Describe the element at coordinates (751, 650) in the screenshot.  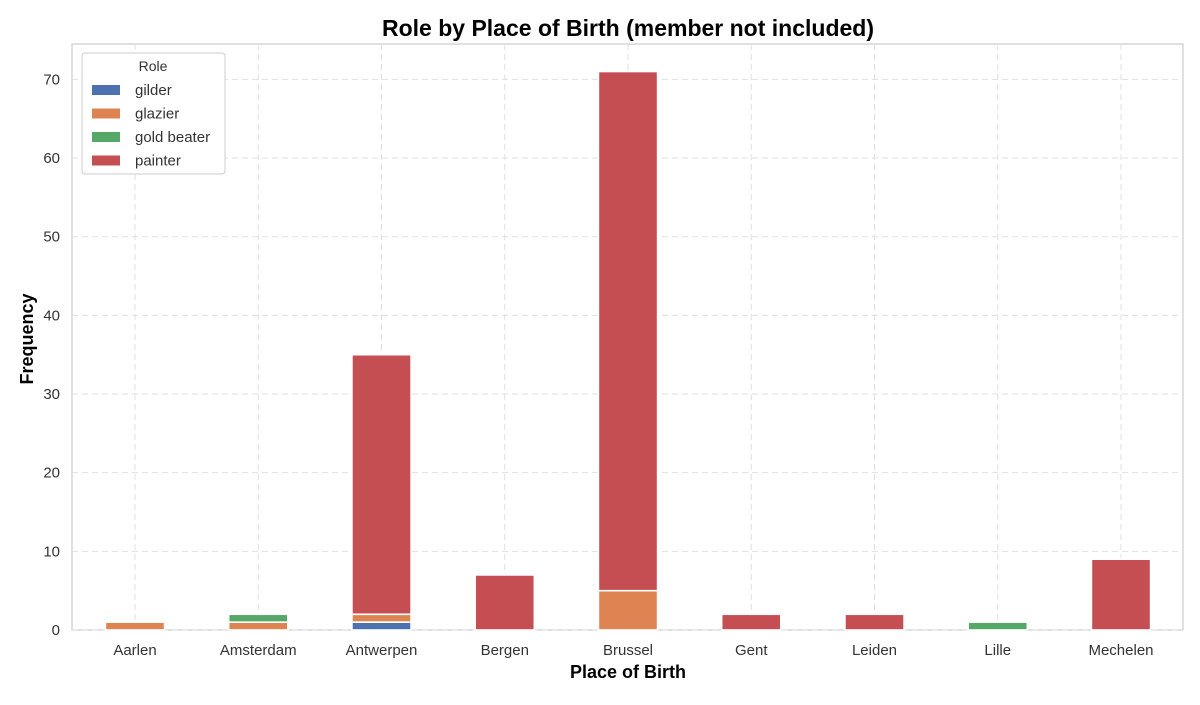
I see `x-tick-label: Gent` at that location.